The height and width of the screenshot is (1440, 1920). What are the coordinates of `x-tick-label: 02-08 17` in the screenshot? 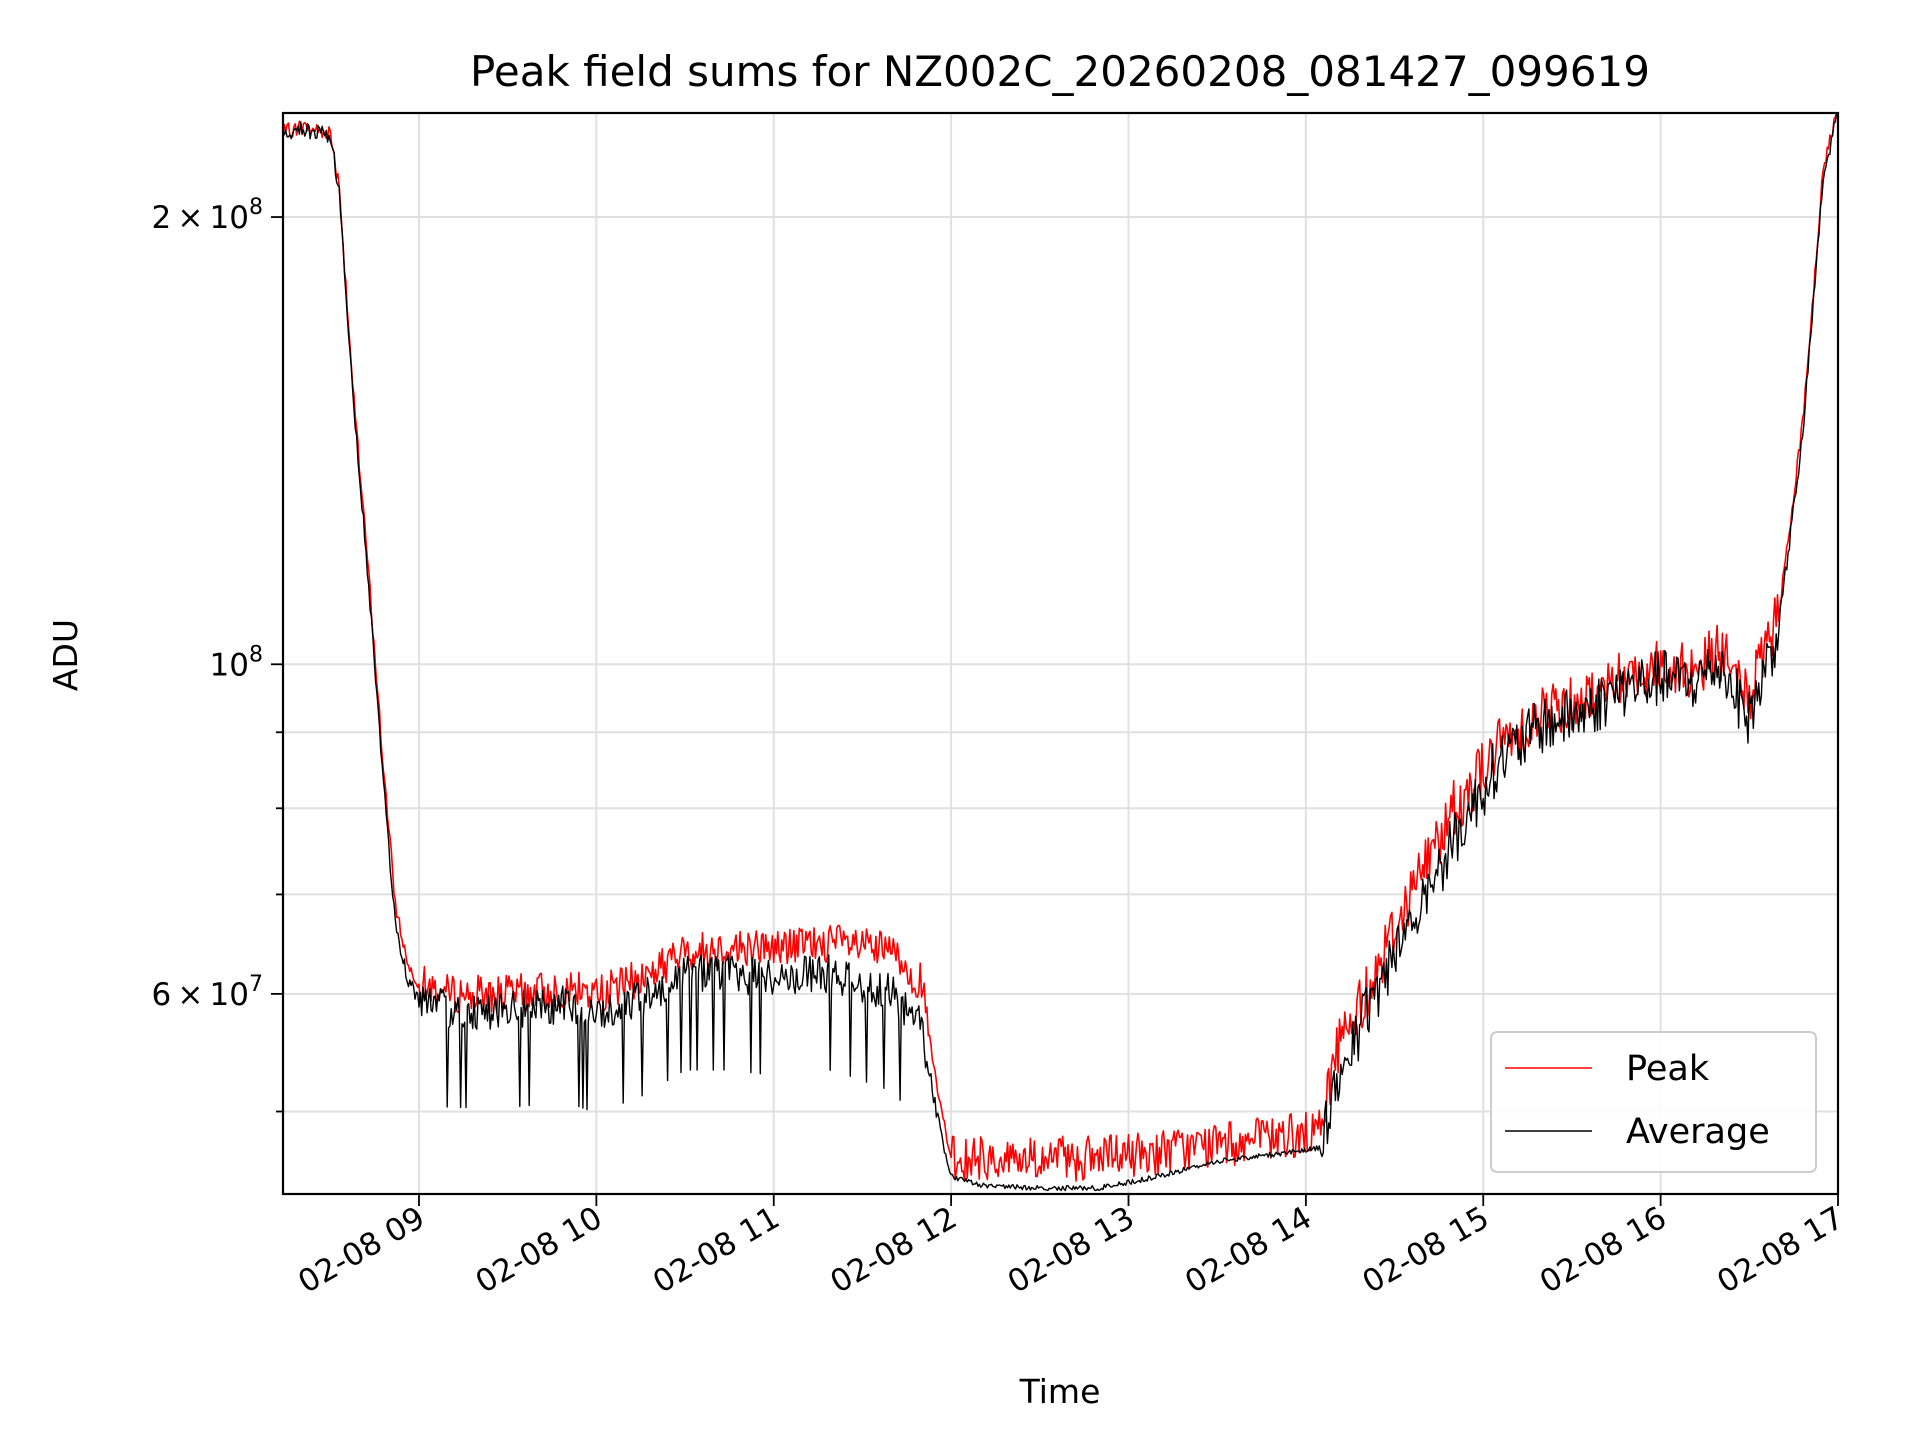 It's located at (1780, 1250).